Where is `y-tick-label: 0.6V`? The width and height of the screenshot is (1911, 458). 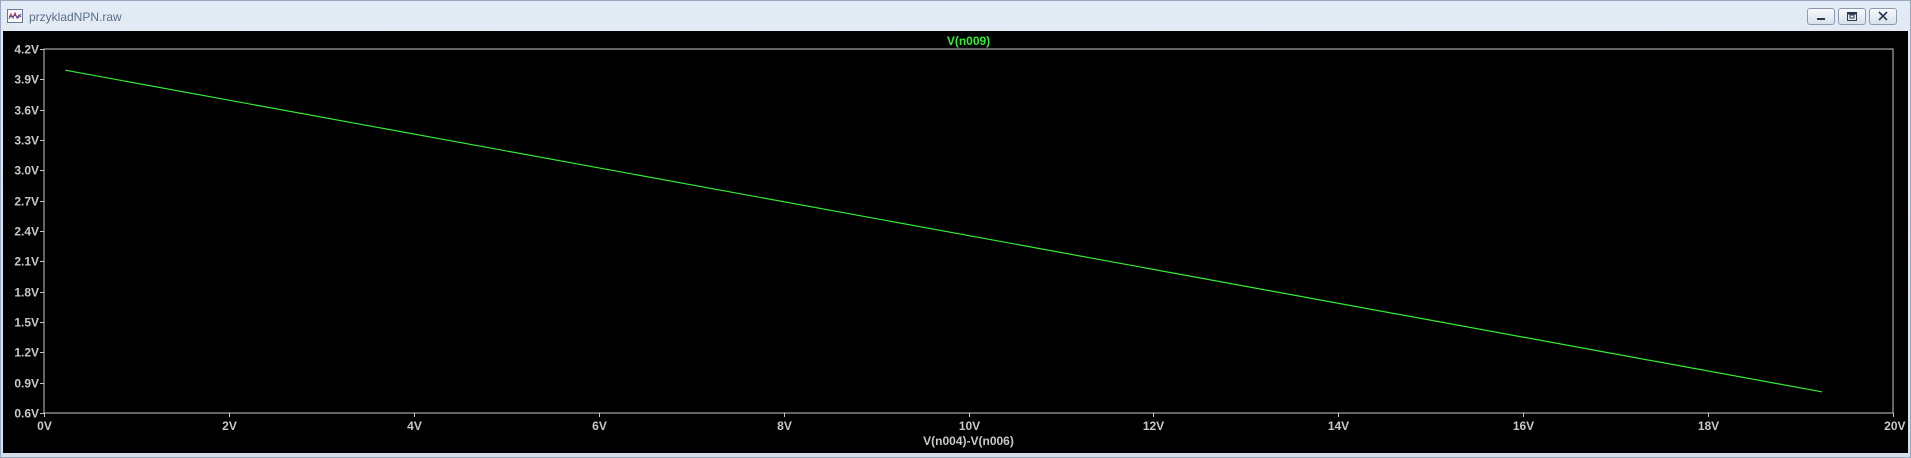 y-tick-label: 0.6V is located at coordinates (26, 414).